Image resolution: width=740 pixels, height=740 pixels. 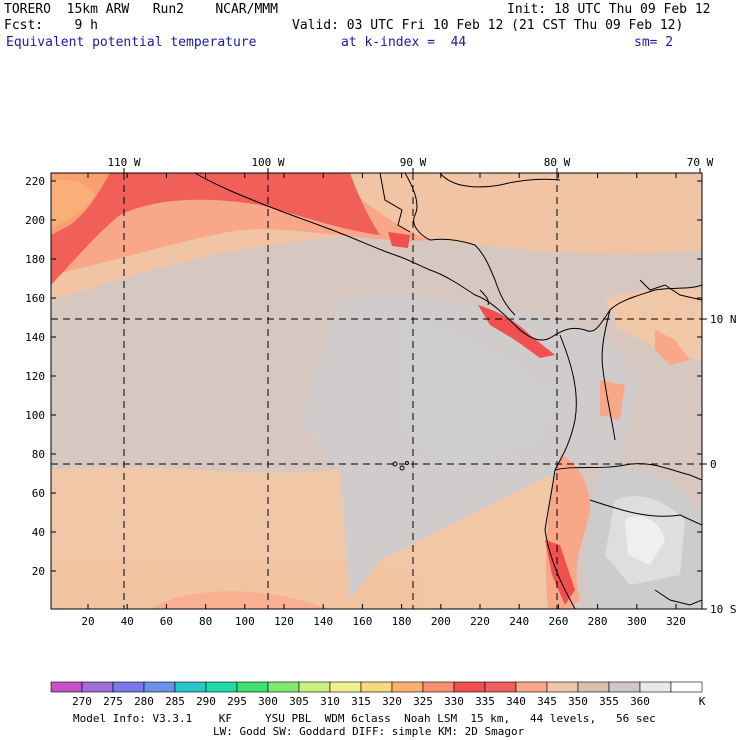 What do you see at coordinates (654, 42) in the screenshot?
I see `smoothing: sm= 2` at bounding box center [654, 42].